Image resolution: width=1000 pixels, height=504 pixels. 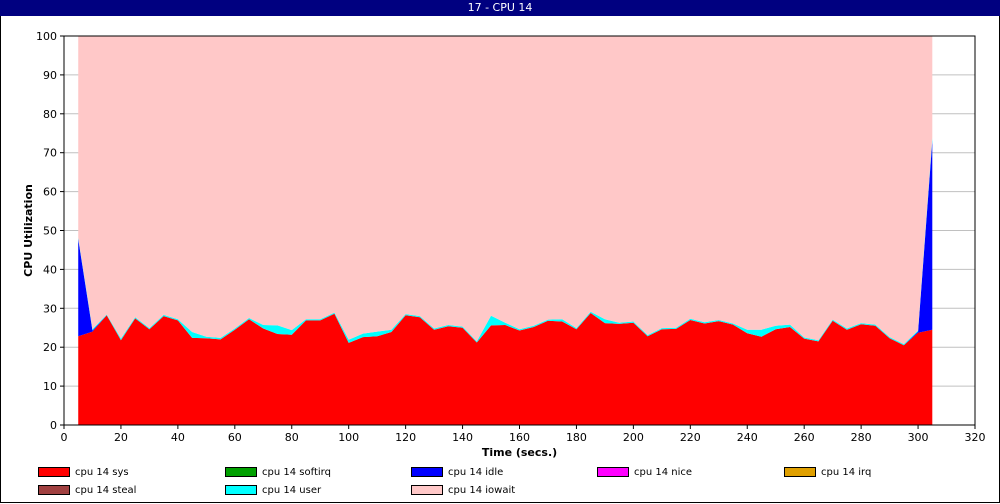 What do you see at coordinates (519, 452) in the screenshot?
I see `x-axis-label: Time (secs.)` at bounding box center [519, 452].